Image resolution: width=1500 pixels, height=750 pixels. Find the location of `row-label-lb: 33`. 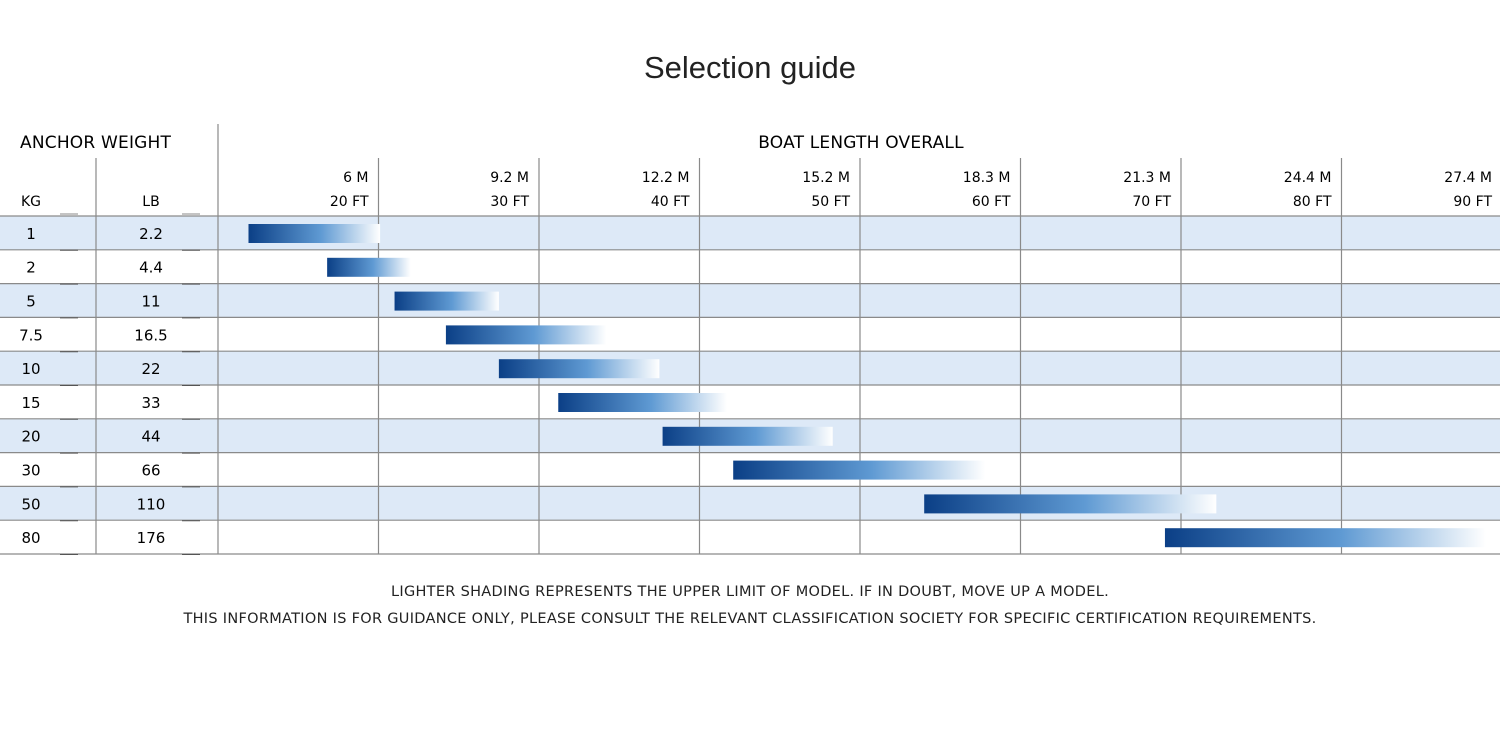

row-label-lb: 33 is located at coordinates (150, 403).